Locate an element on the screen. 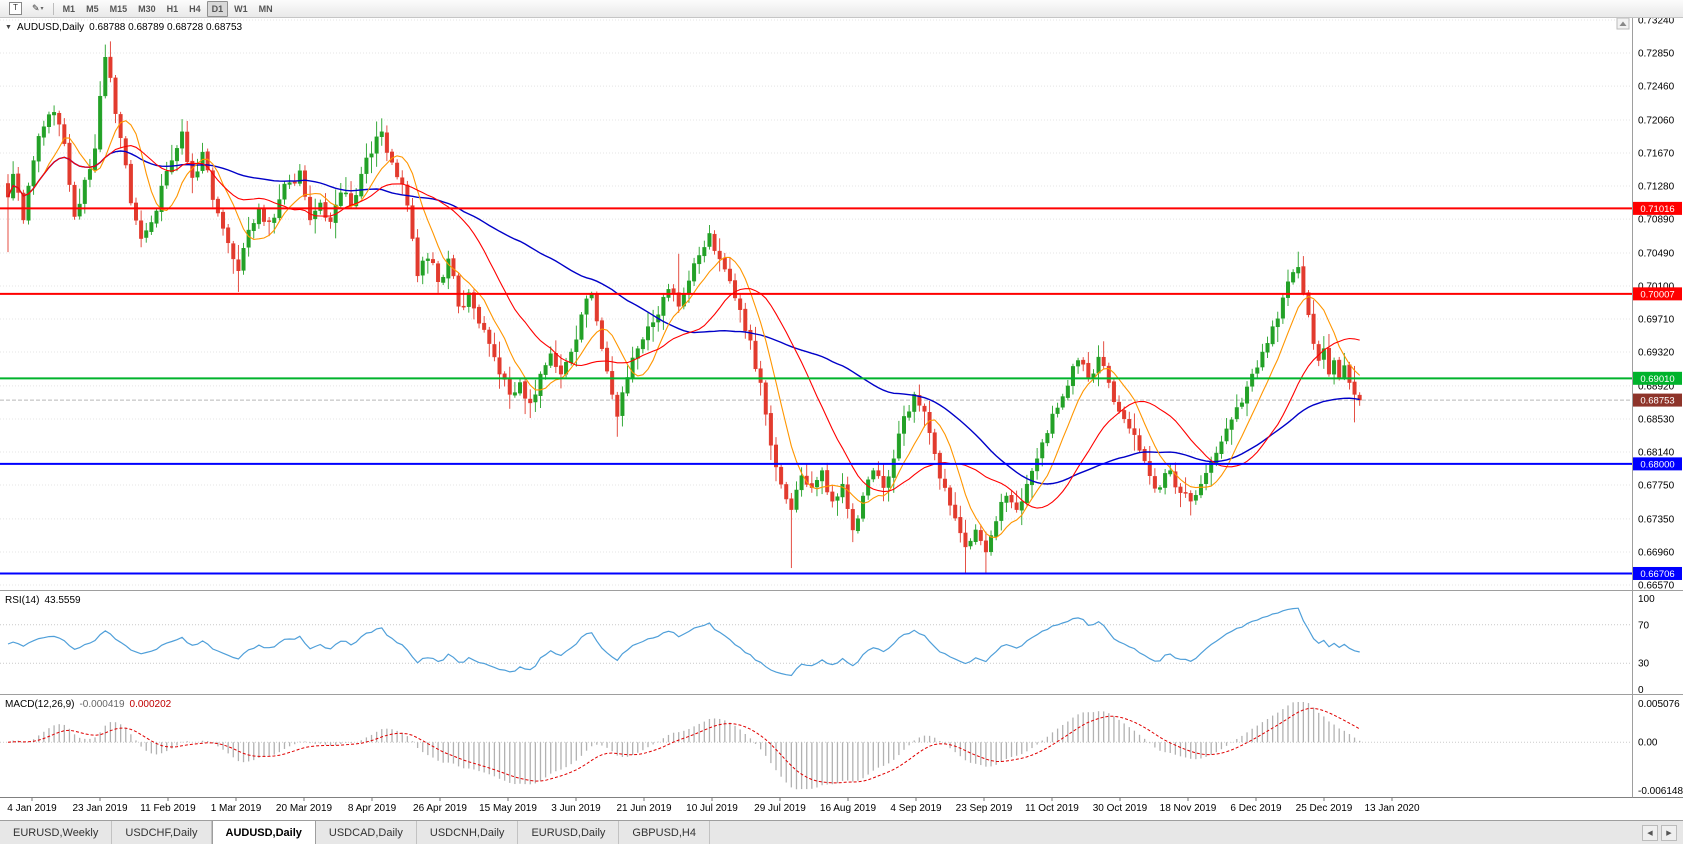  macd-indicator-name: MACD(12,26,9) is located at coordinates (39, 704).